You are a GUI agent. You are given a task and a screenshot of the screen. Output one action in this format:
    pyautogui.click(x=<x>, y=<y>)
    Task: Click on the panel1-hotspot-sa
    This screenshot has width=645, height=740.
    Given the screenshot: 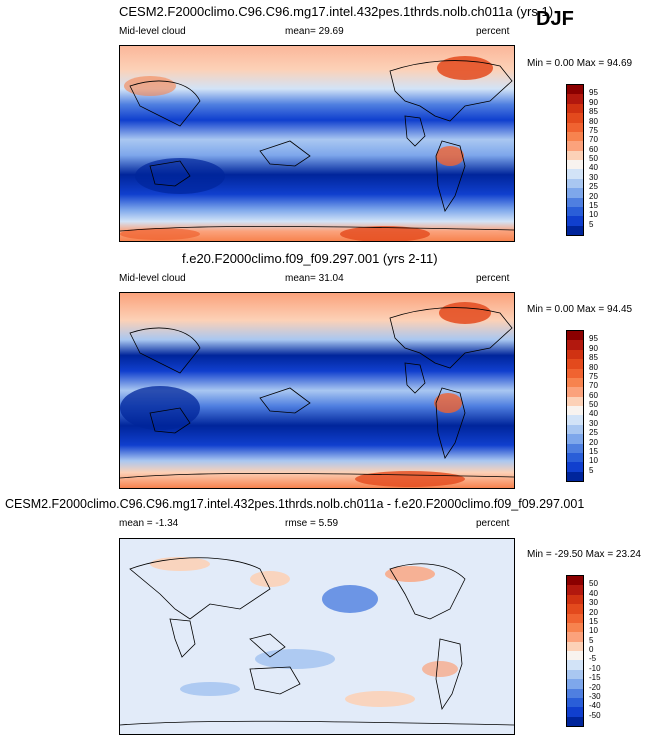 What is the action you would take?
    pyautogui.click(x=450, y=156)
    